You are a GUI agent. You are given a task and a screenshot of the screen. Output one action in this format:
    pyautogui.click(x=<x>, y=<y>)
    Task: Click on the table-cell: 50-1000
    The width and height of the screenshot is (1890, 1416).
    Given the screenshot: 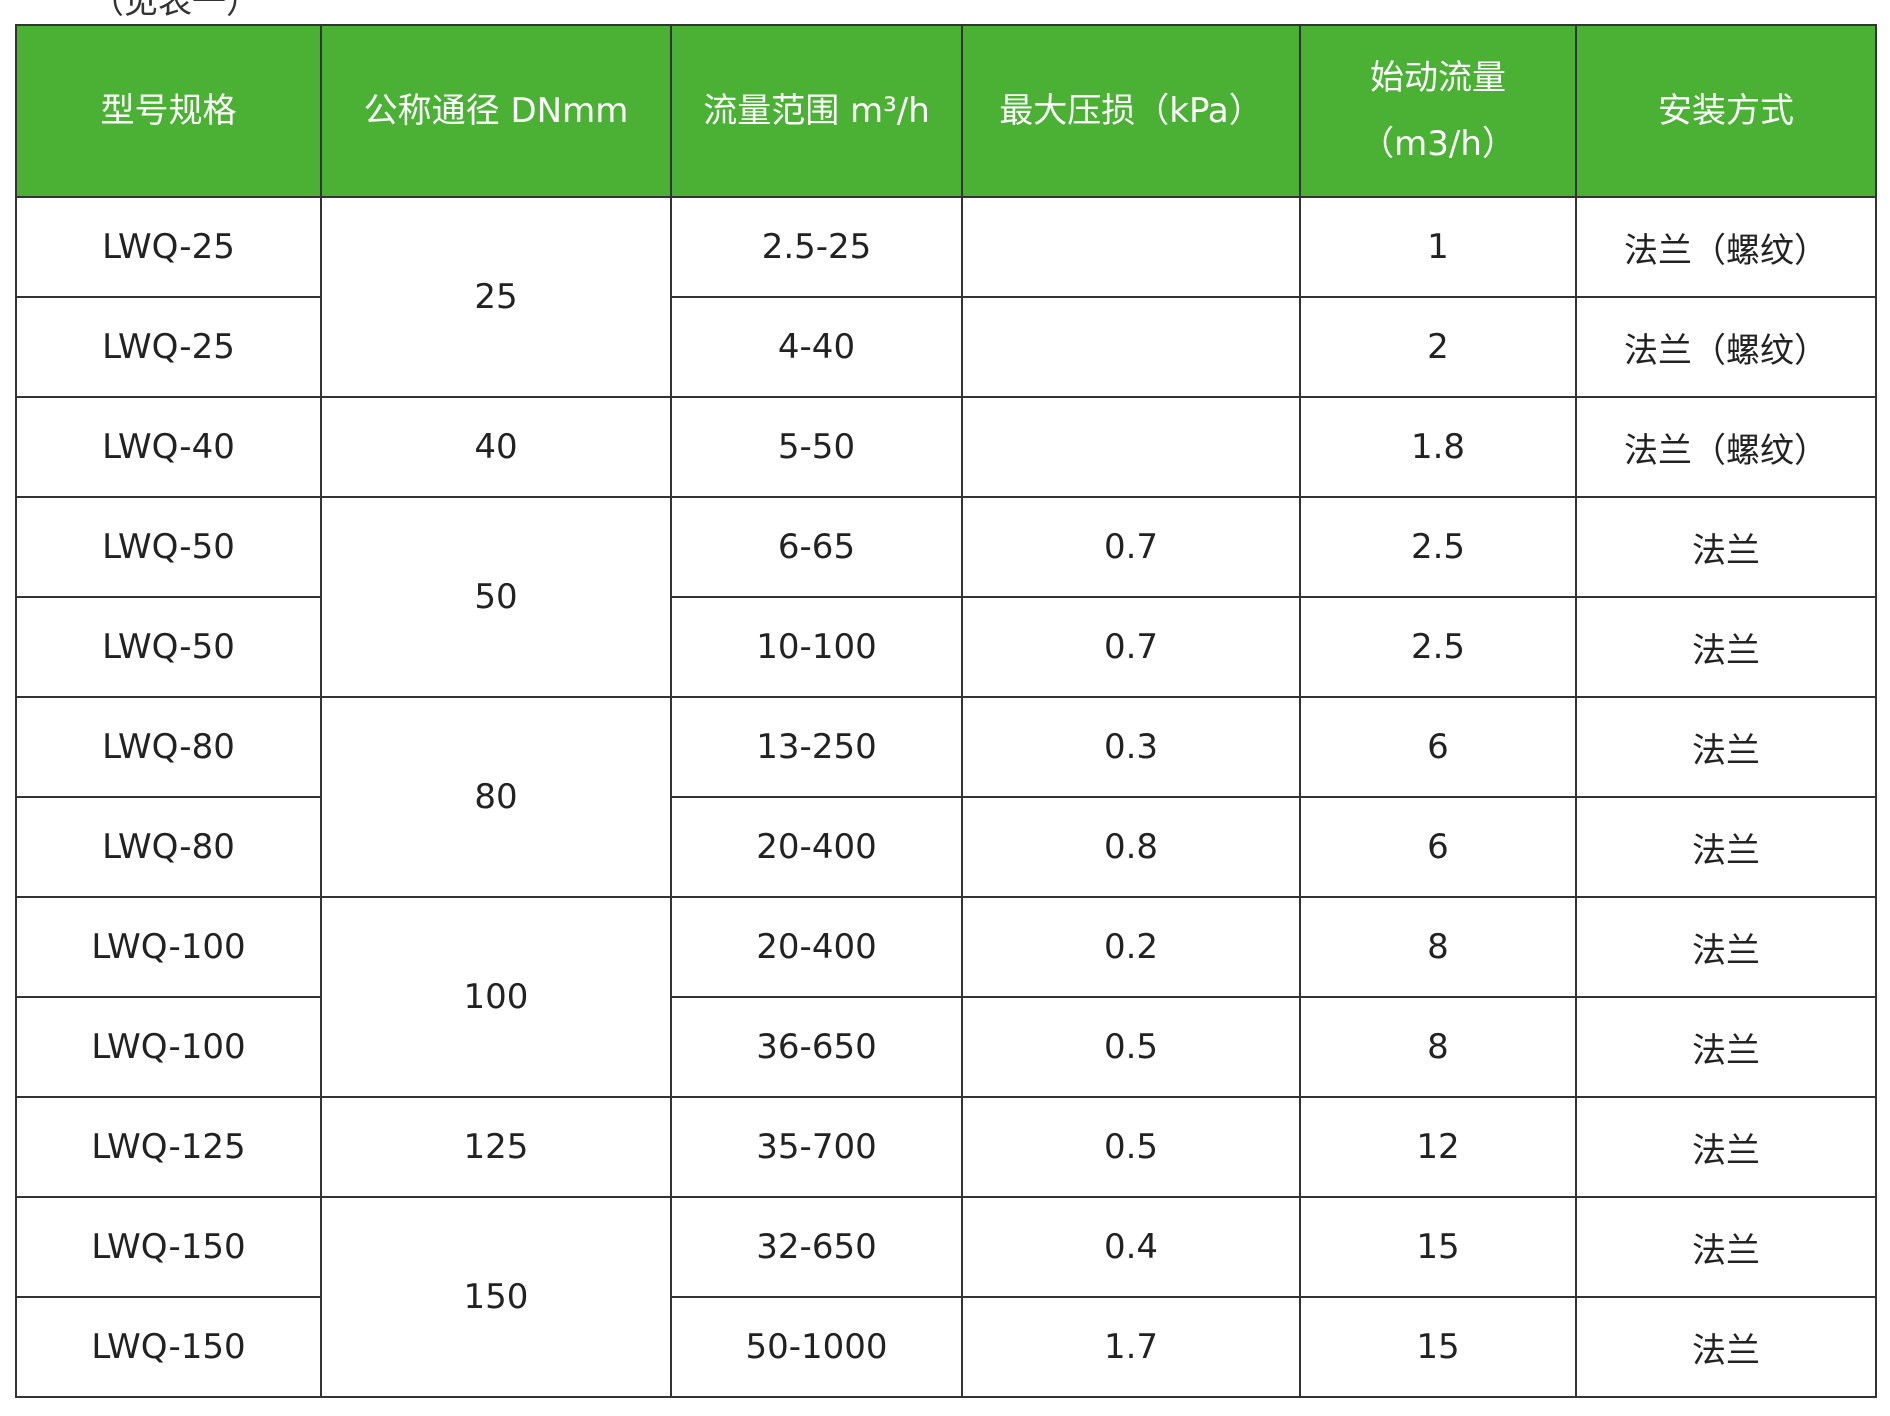 What is the action you would take?
    pyautogui.click(x=816, y=1347)
    